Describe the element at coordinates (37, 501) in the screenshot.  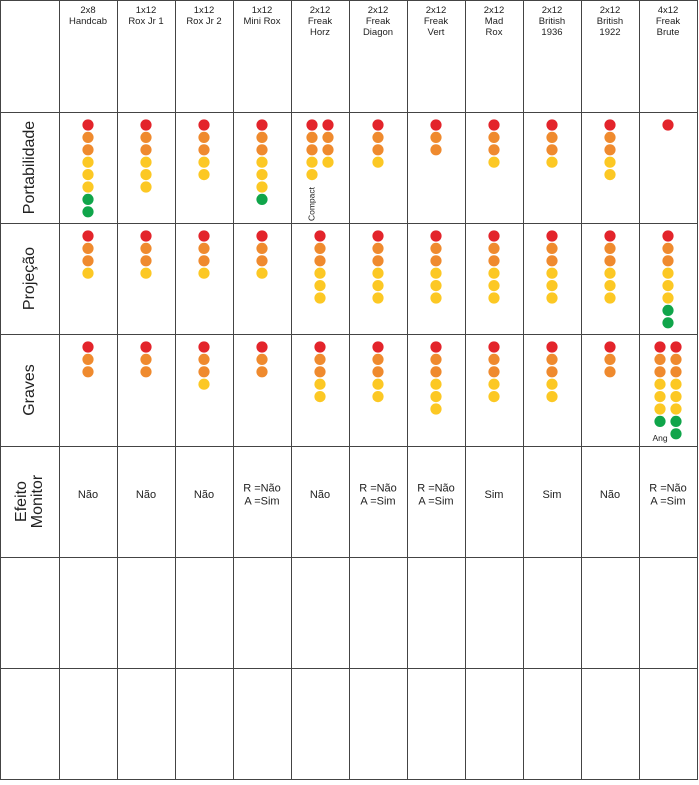
I see `row-label: Monitor` at that location.